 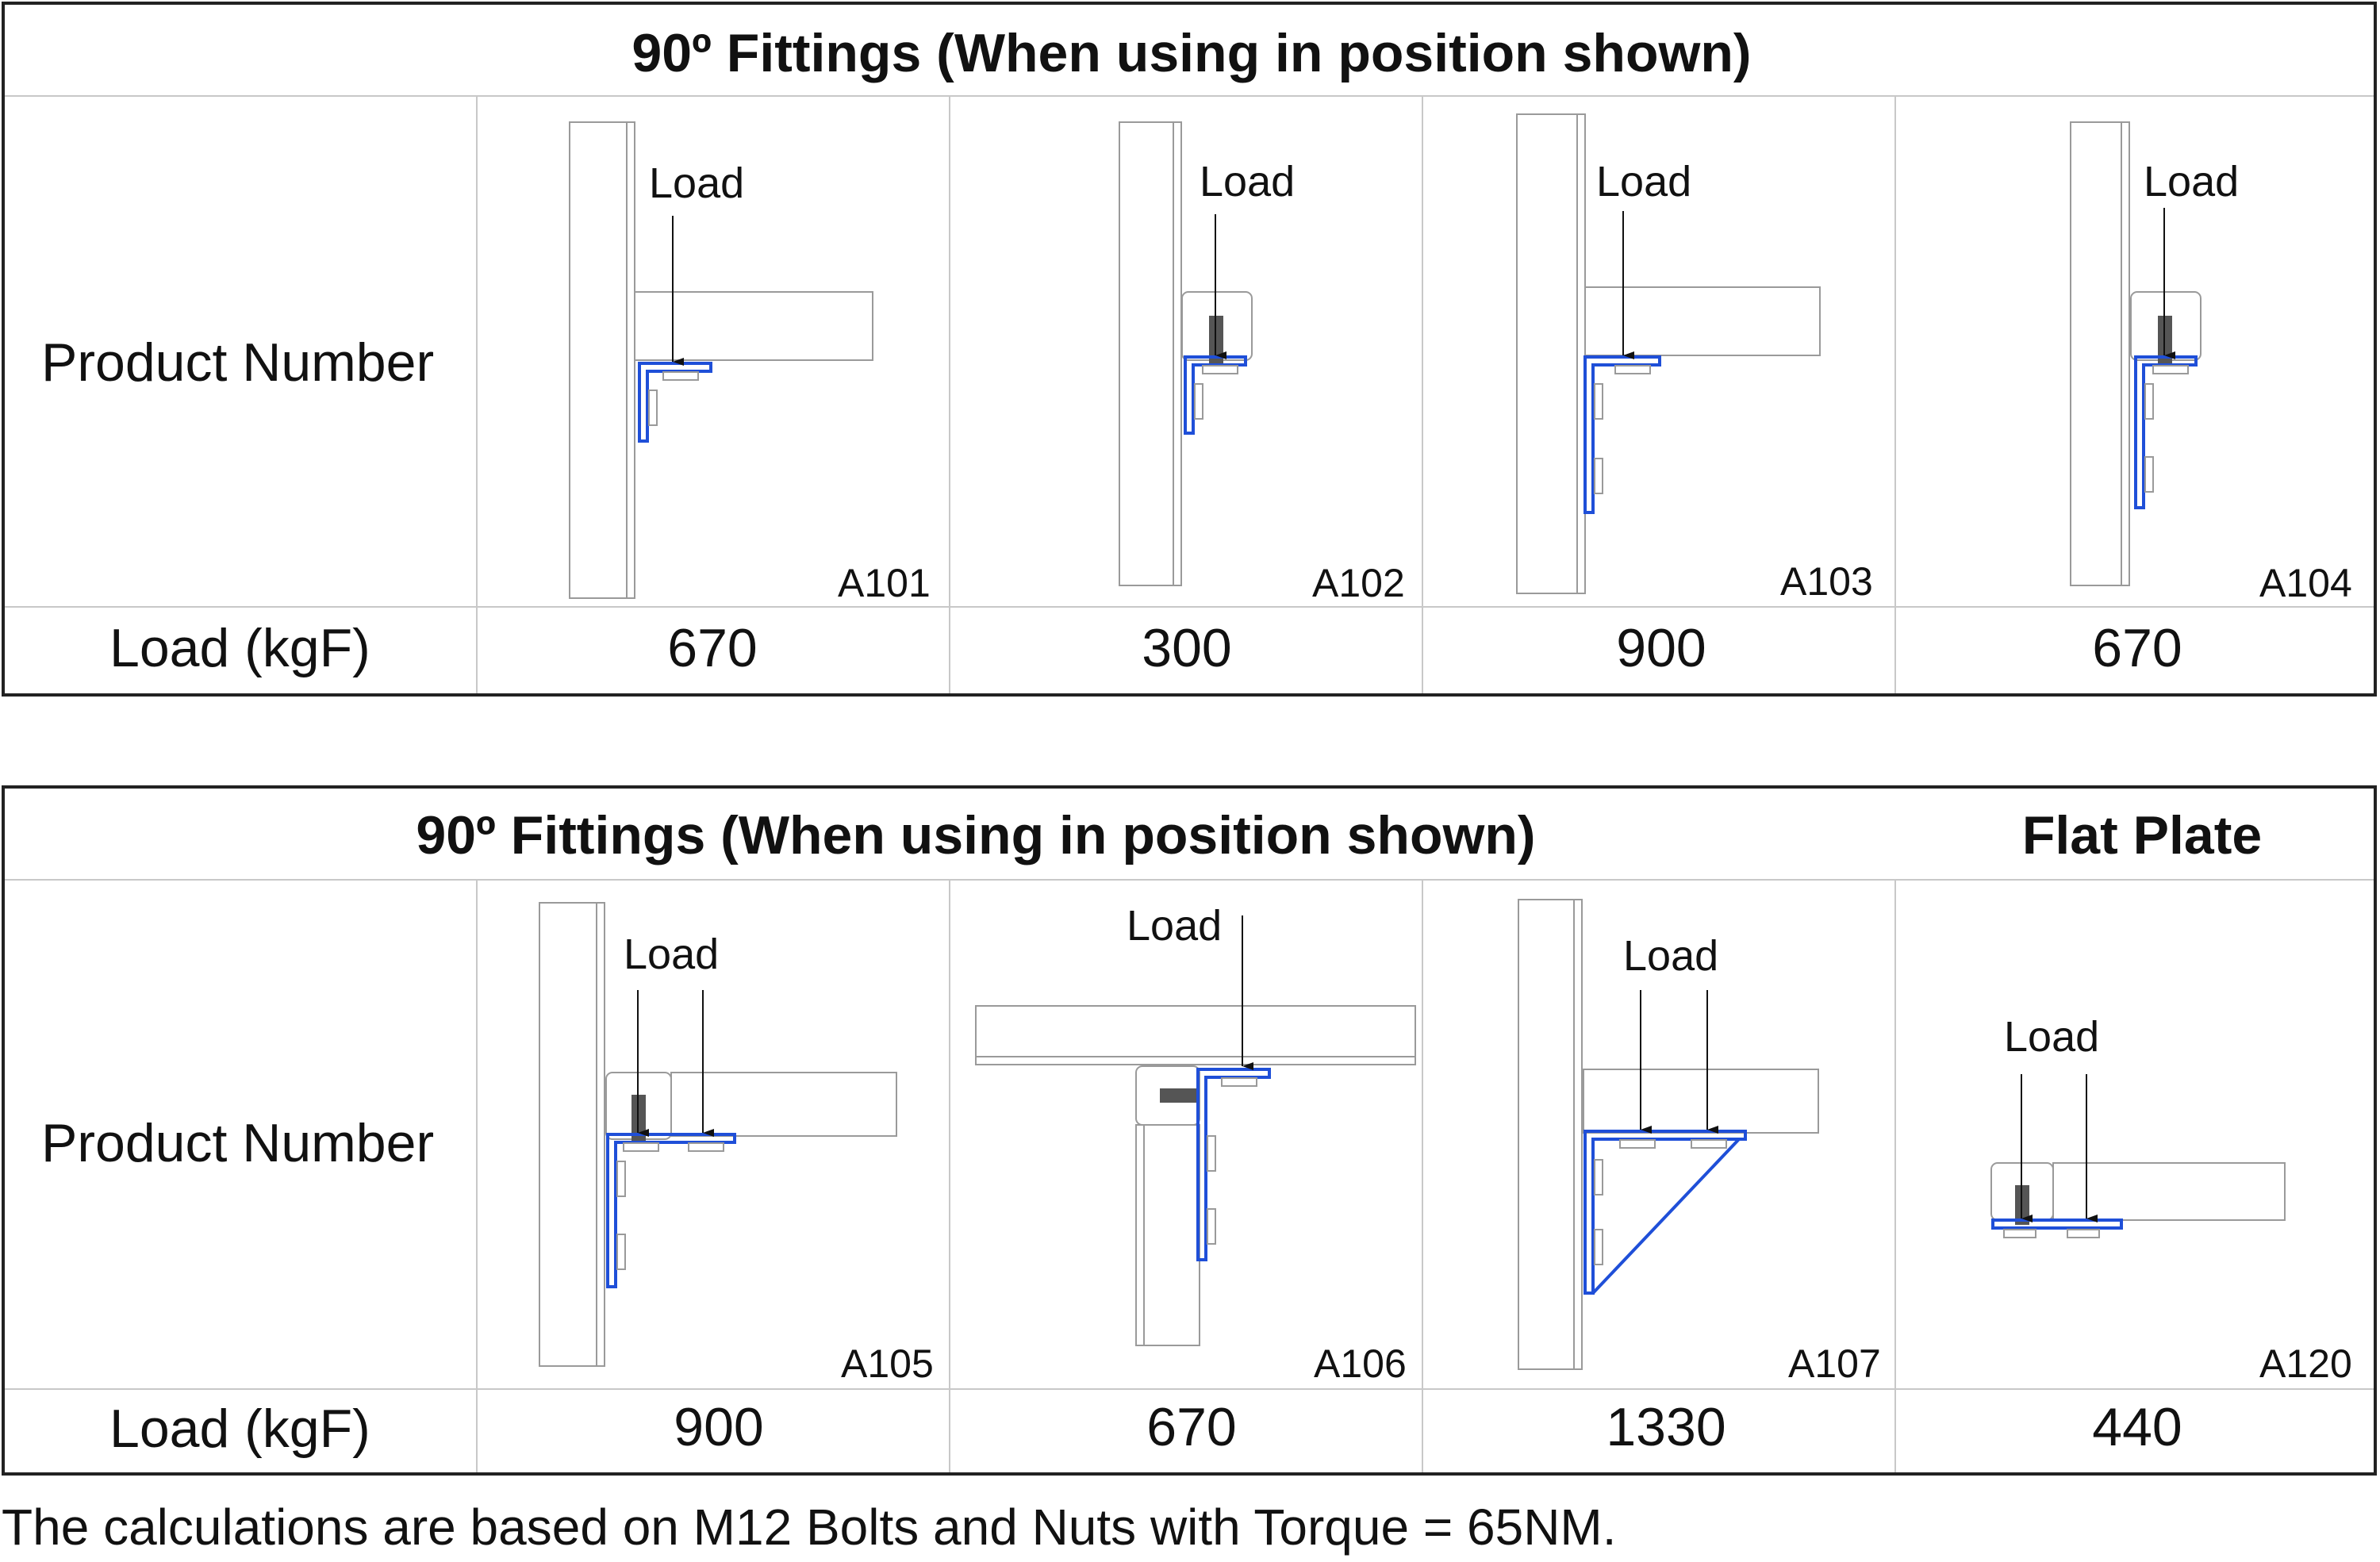 I want to click on load-value: 300, so click(x=1187, y=648).